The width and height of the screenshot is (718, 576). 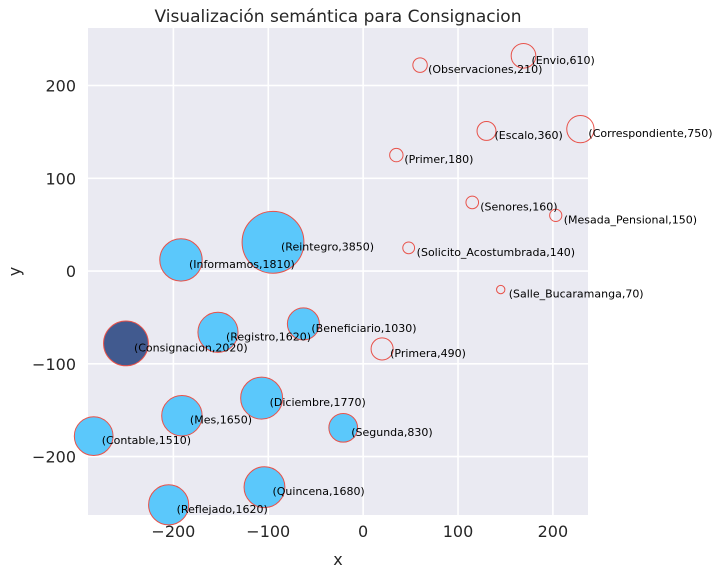 What do you see at coordinates (146, 440) in the screenshot?
I see `point-label-contable: (Contable,1510)` at bounding box center [146, 440].